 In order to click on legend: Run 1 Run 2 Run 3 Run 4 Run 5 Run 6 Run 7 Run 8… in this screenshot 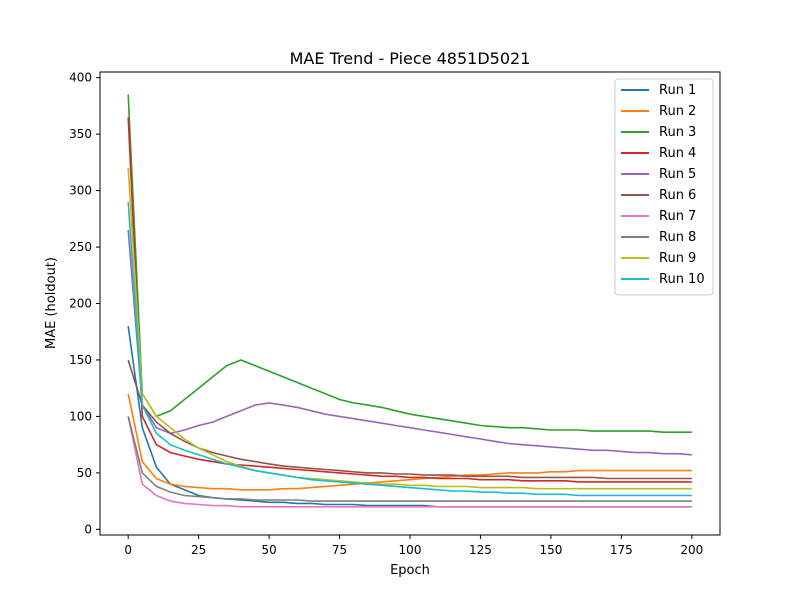, I will do `click(664, 187)`.